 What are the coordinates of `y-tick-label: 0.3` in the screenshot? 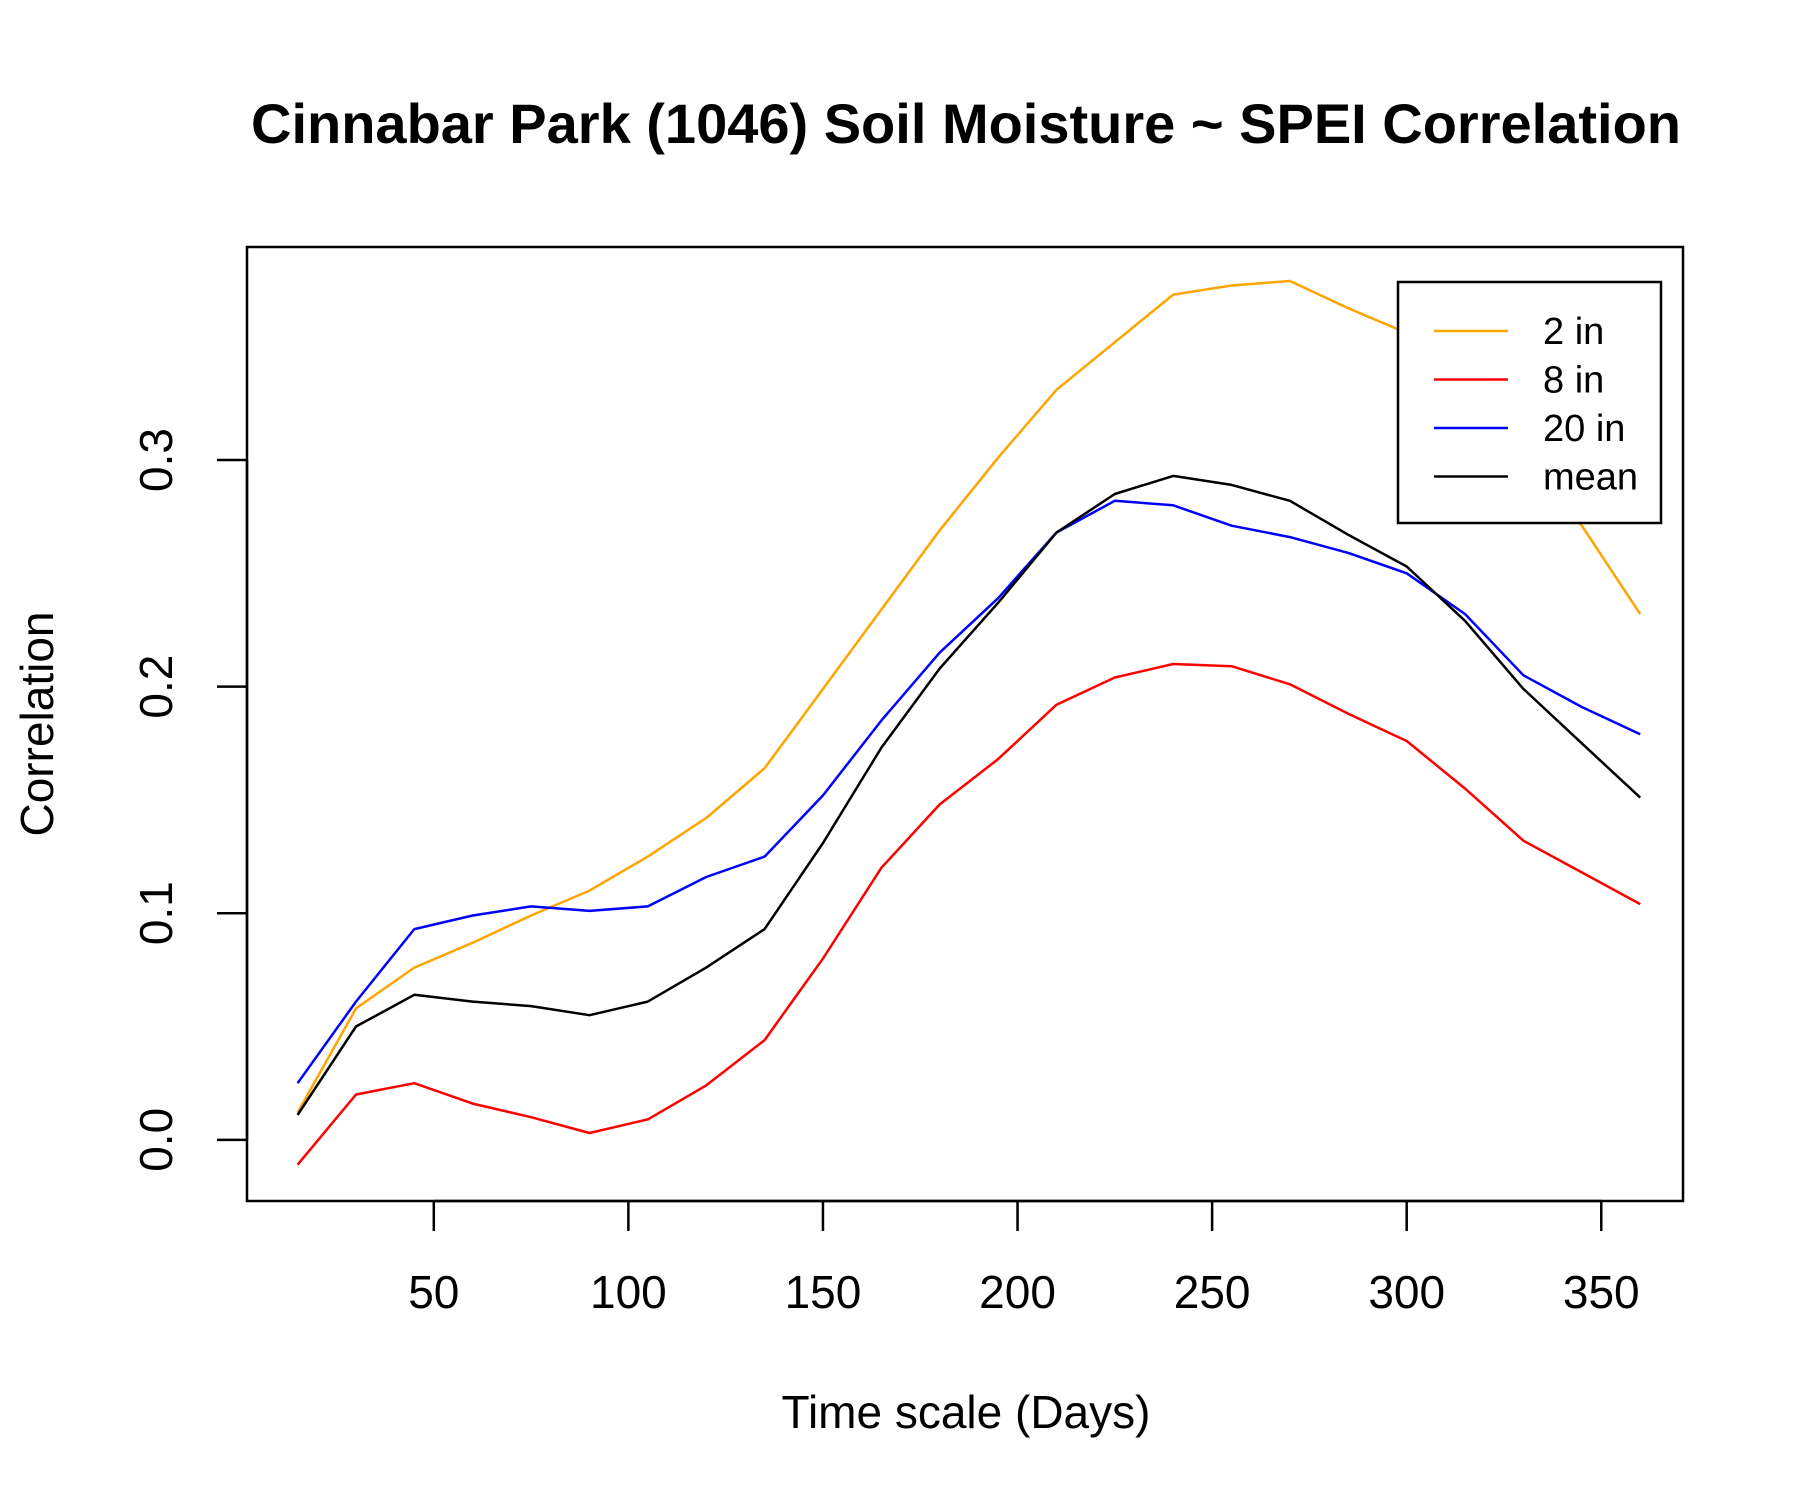 It's located at (156, 460).